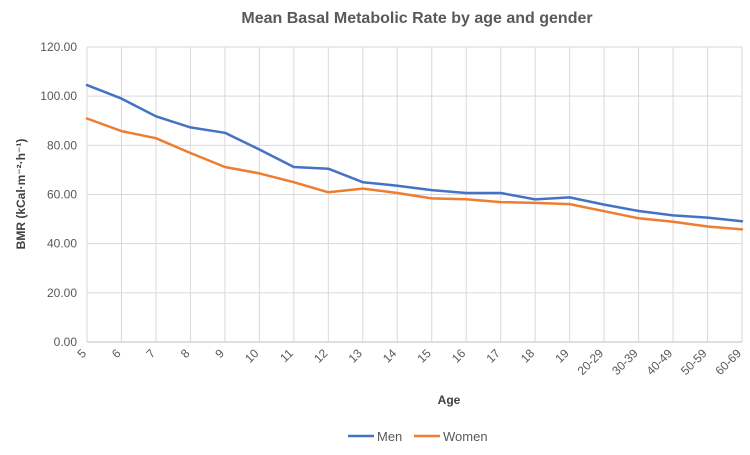  I want to click on x-tick-label: 17, so click(493, 356).